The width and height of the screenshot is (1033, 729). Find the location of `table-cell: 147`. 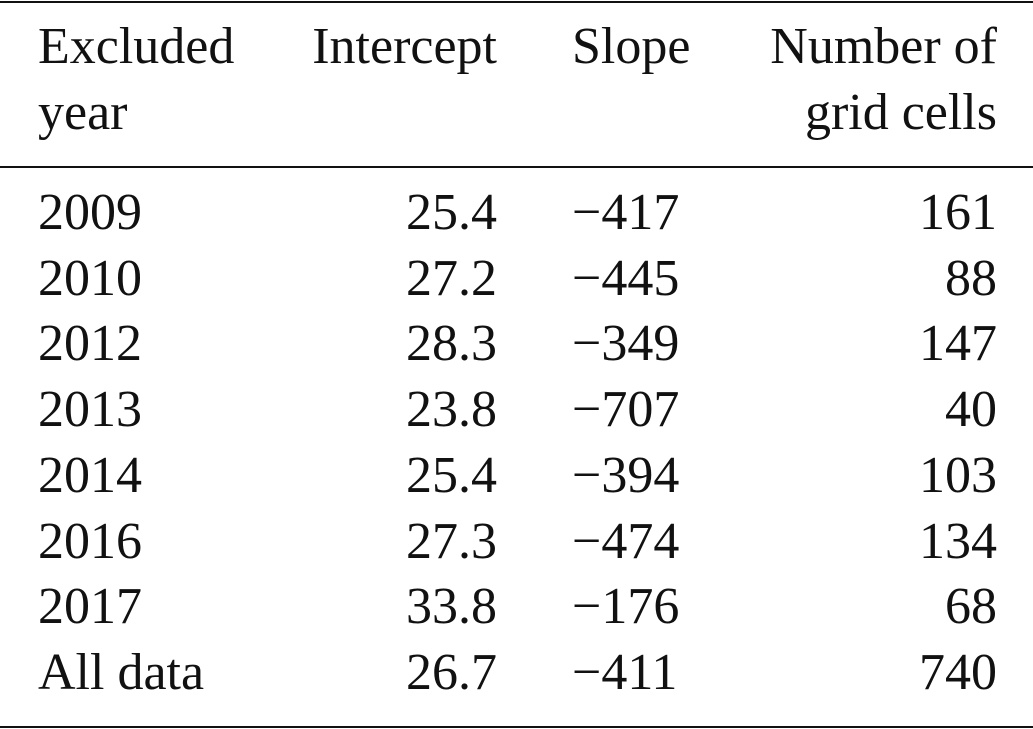

table-cell: 147 is located at coordinates (958, 344).